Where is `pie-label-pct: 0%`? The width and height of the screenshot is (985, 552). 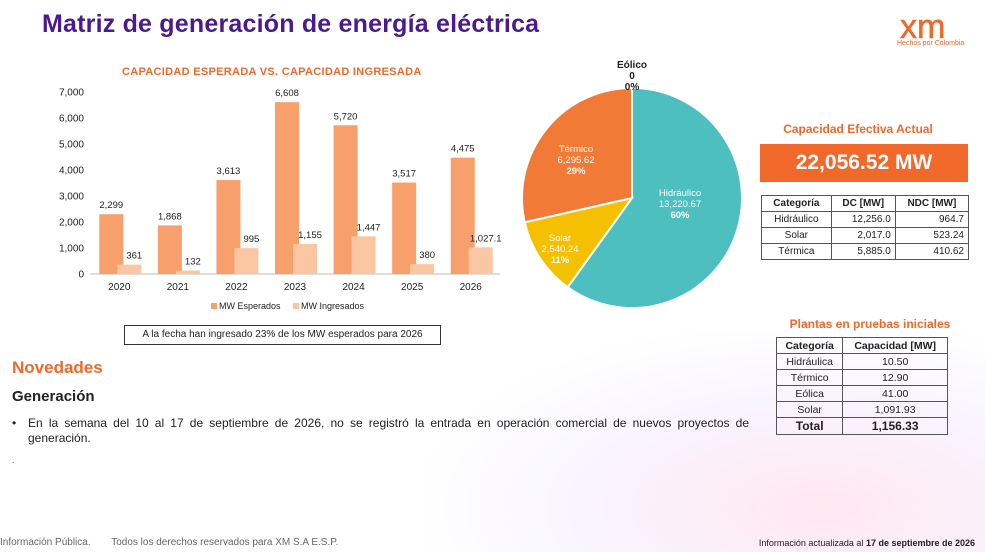 pie-label-pct: 0% is located at coordinates (632, 87).